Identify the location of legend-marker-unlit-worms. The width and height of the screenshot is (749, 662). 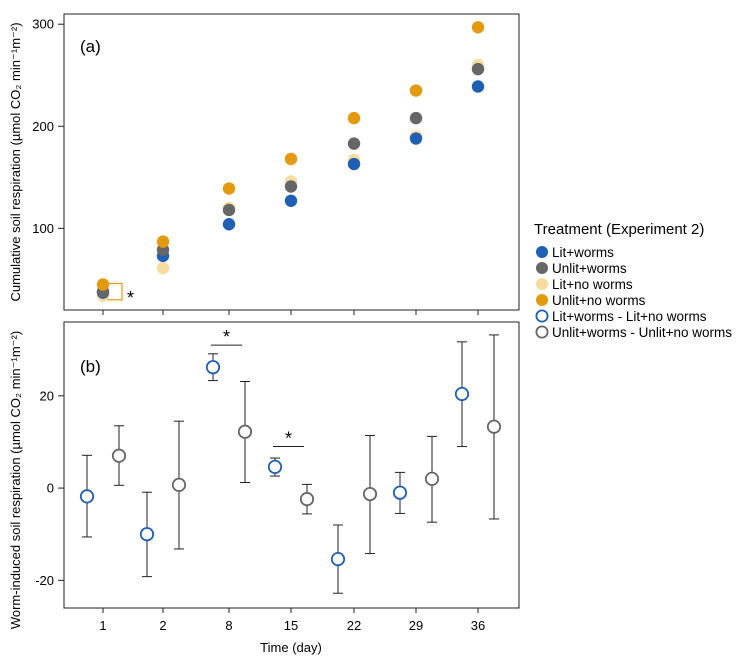
(542, 268).